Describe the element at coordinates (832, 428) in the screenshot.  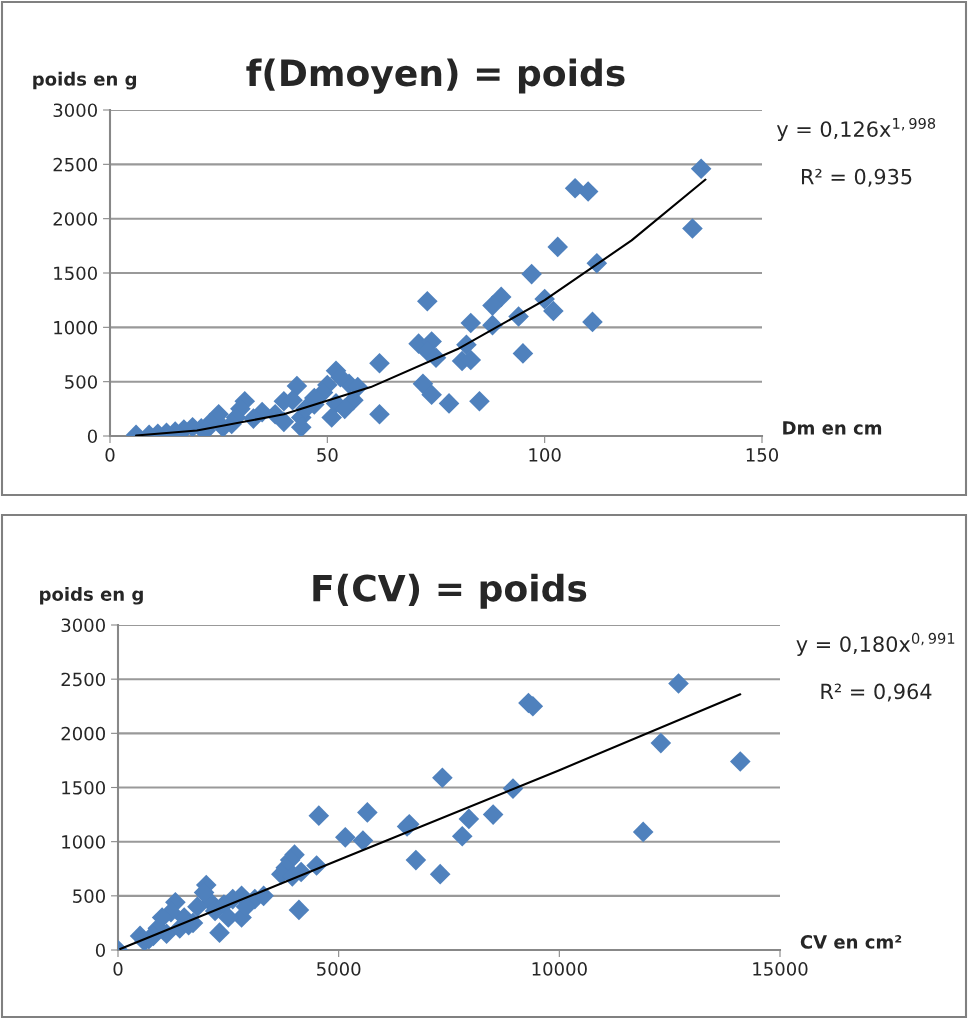
I see `x-axis-title: Dm en cm` at that location.